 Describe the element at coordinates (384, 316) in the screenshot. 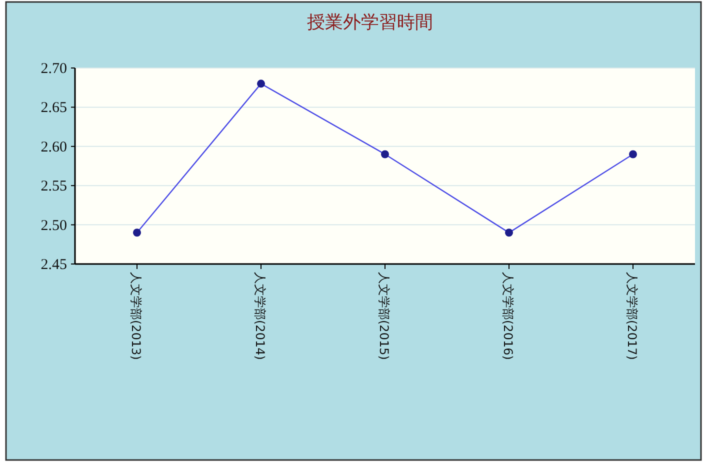

I see `x-tick-label: 人文学部(2015)` at that location.